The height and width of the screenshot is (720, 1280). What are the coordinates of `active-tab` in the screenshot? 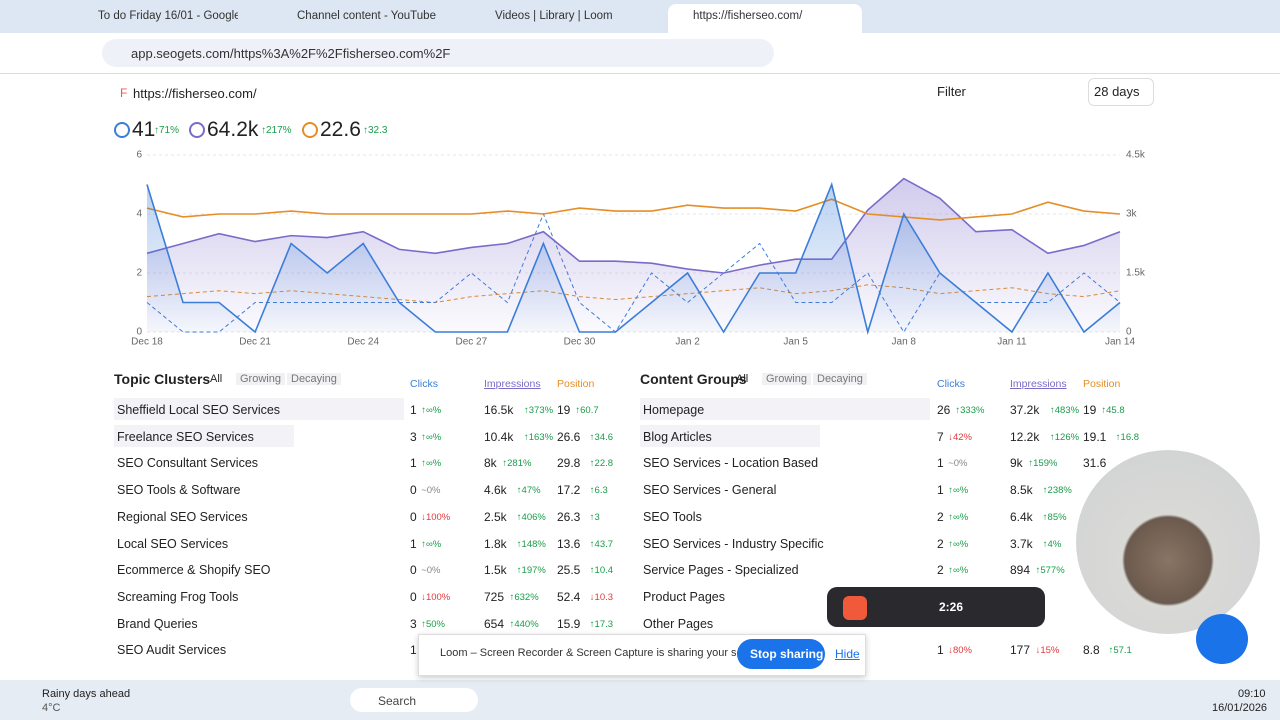 It's located at (765, 18).